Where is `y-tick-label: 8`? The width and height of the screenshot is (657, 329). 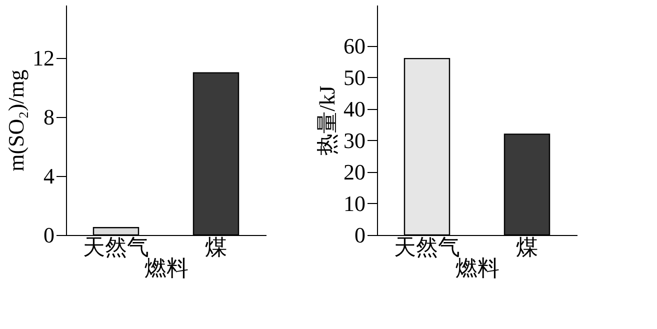
y-tick-label: 8 is located at coordinates (49, 117).